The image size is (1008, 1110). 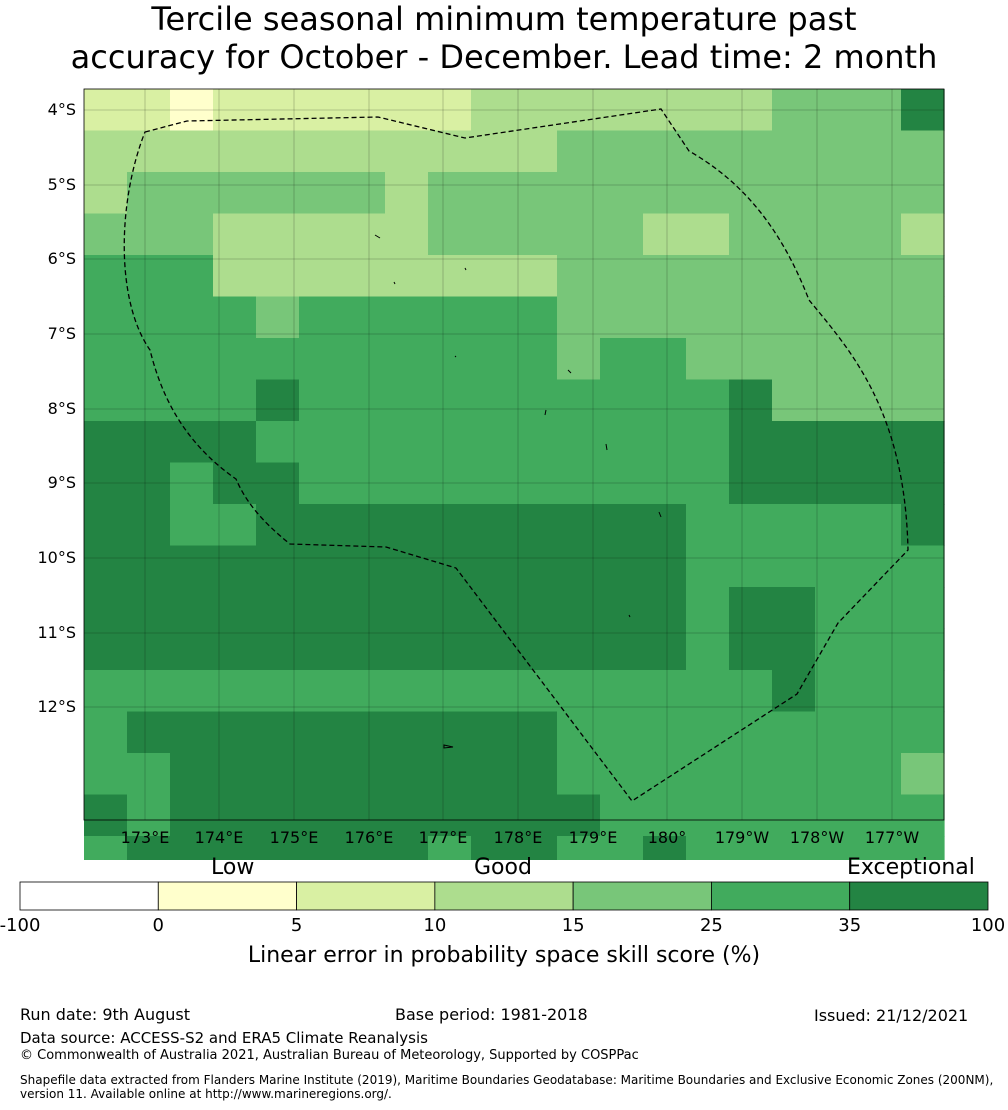 I want to click on colorbar-bin, so click(x=366, y=896).